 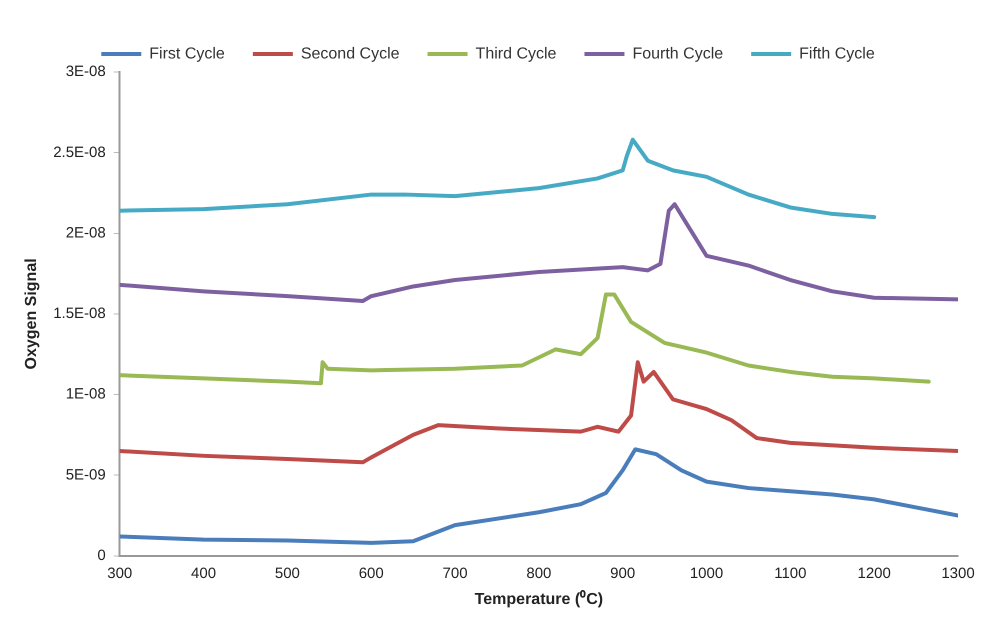 I want to click on y-tick-label: 2.5E-08, so click(x=79, y=152).